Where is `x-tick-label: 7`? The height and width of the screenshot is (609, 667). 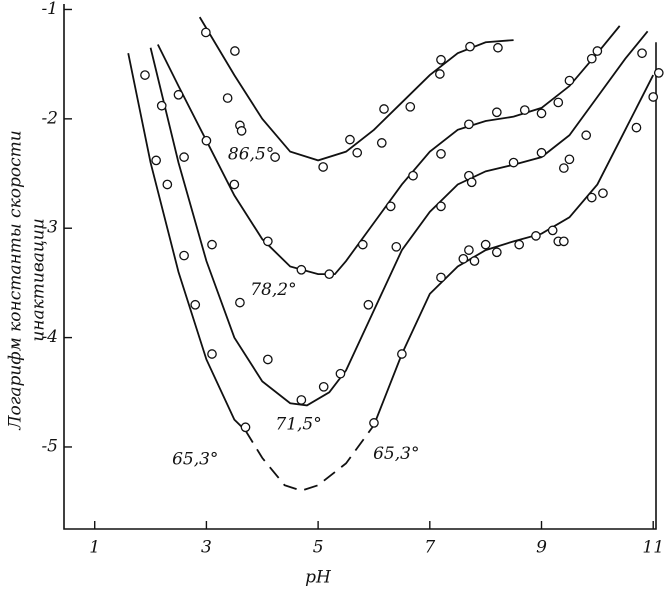
x-tick-label: 7 is located at coordinates (429, 548).